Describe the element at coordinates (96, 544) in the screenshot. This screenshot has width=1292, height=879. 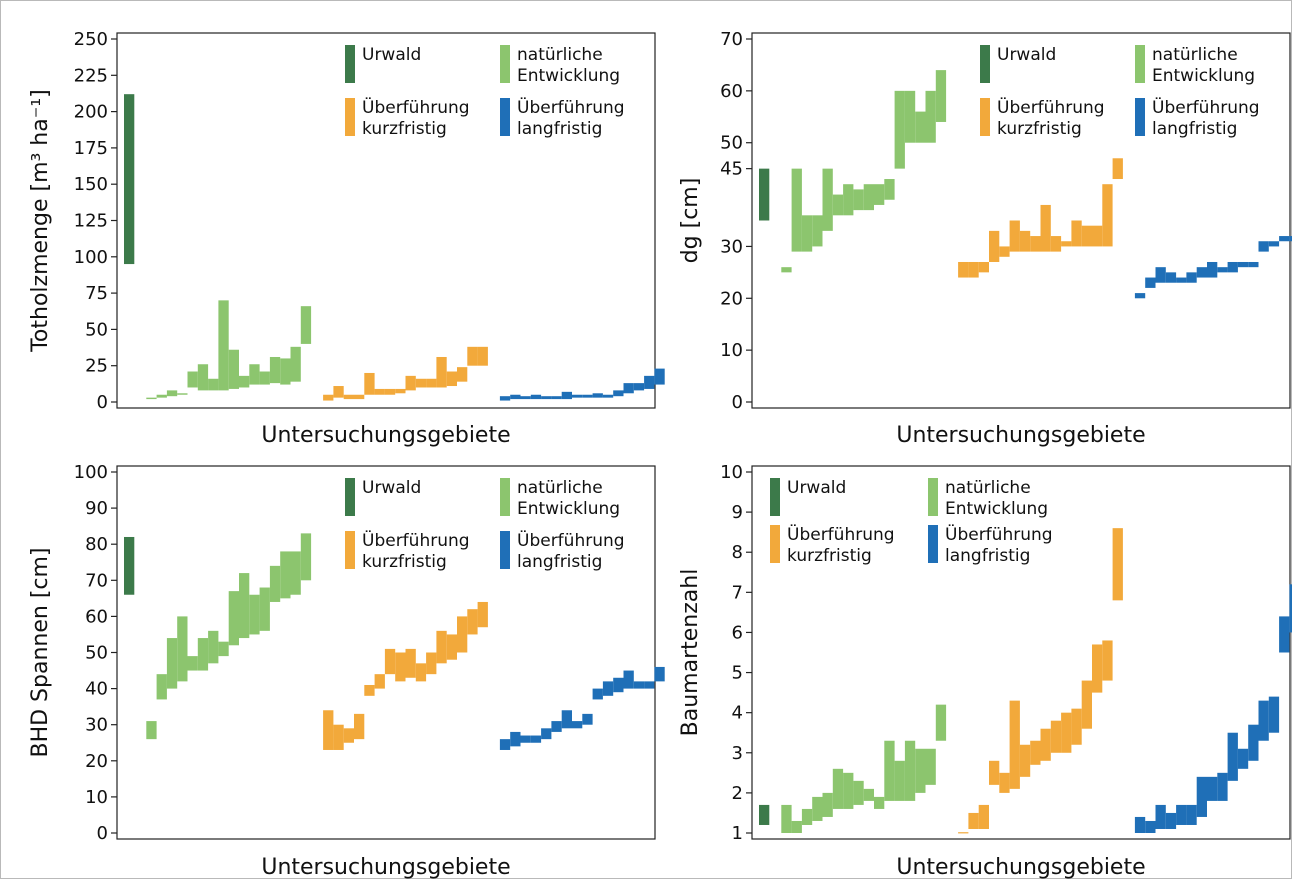
I see `y-tick-label: 80` at that location.